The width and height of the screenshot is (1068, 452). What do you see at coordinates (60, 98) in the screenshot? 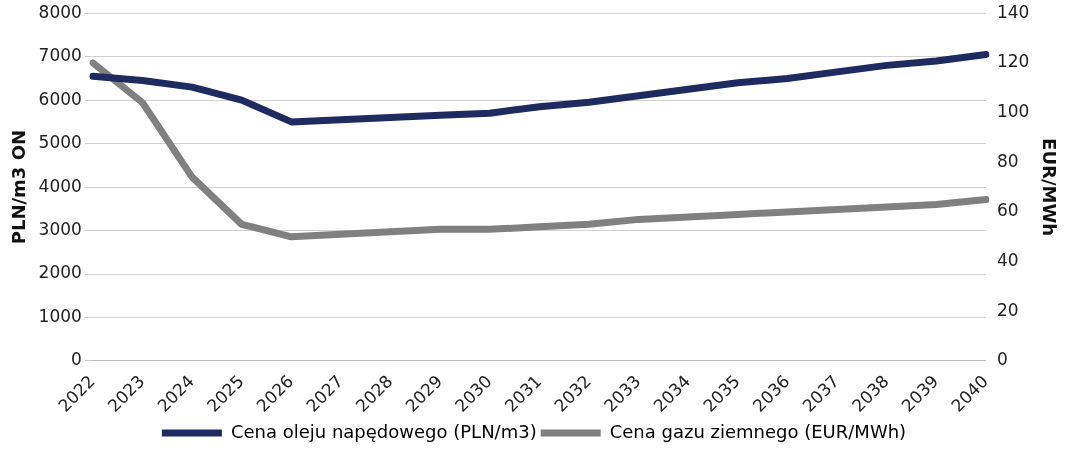
I see `y-tick-label: 6000` at bounding box center [60, 98].